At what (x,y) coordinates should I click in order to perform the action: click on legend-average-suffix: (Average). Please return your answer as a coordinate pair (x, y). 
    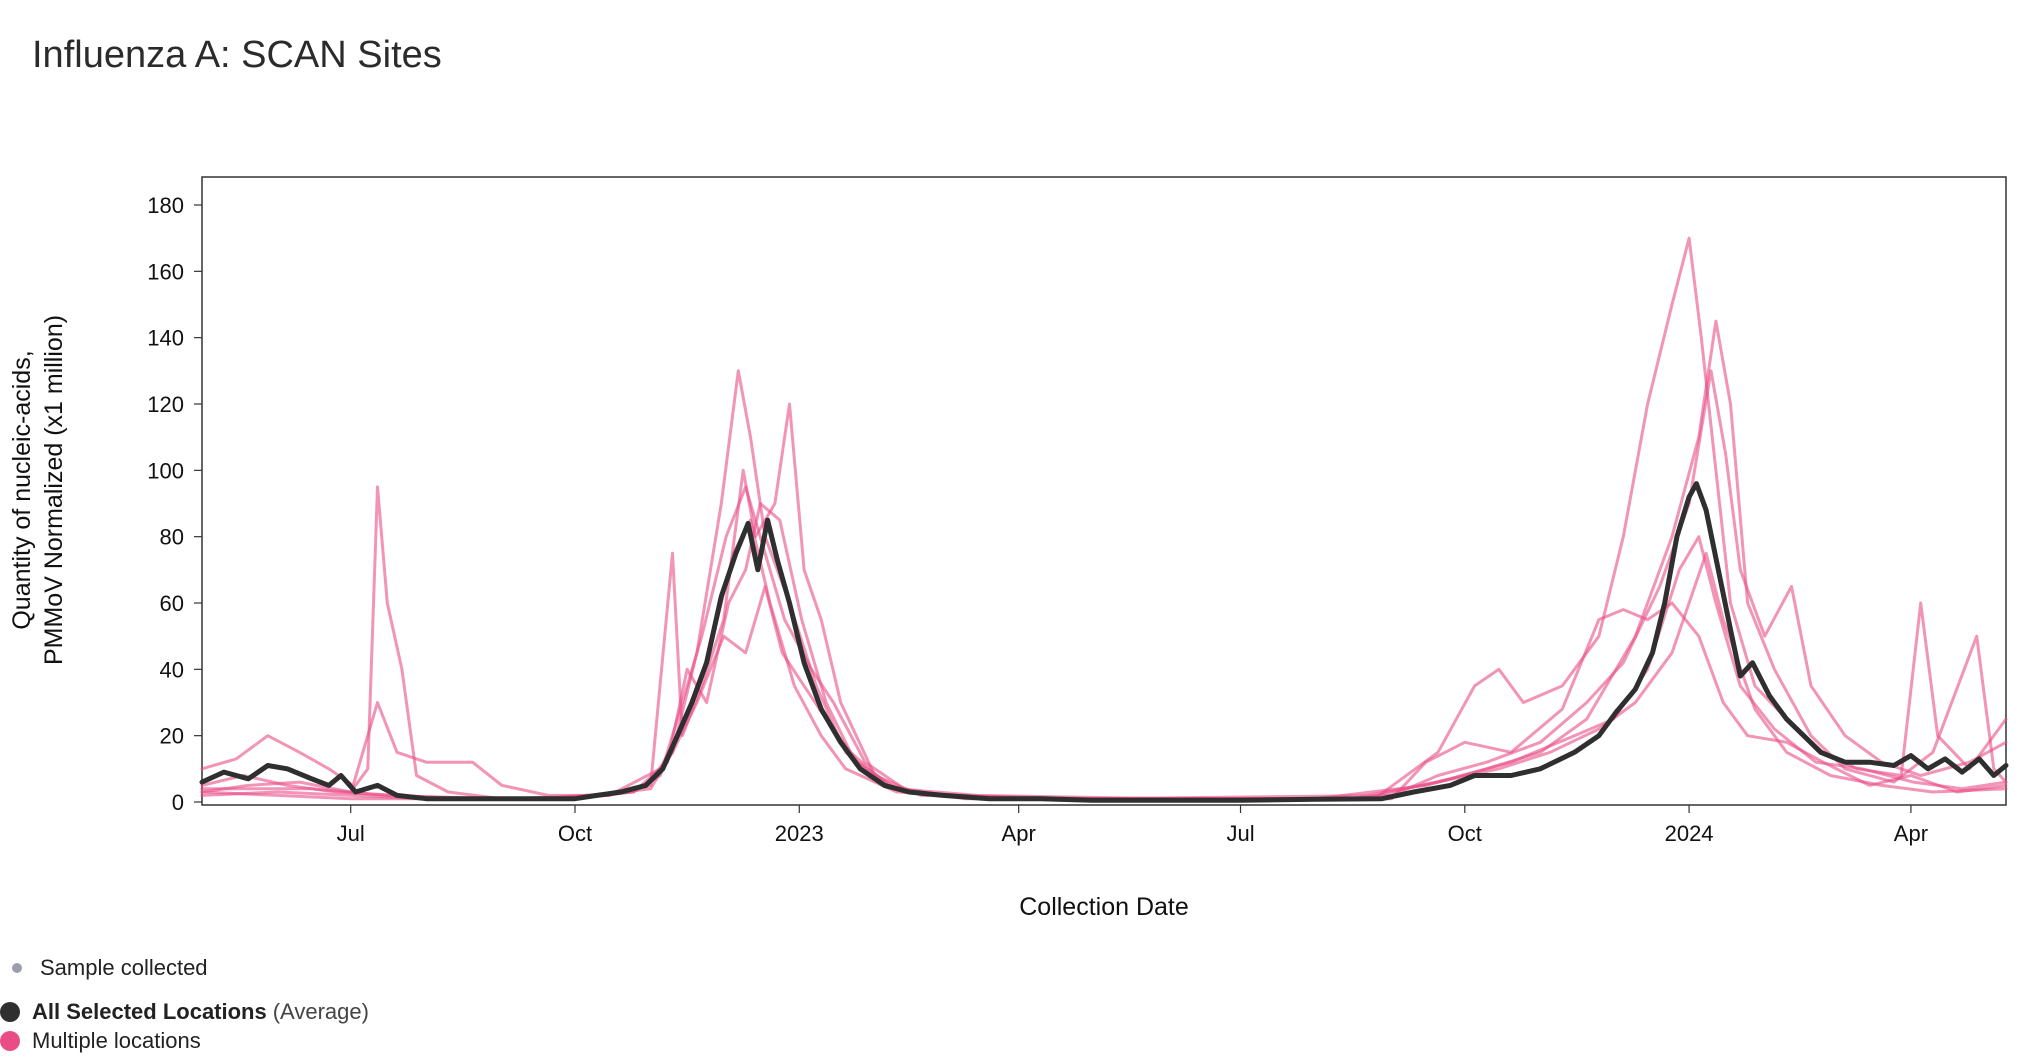
    Looking at the image, I should click on (320, 1011).